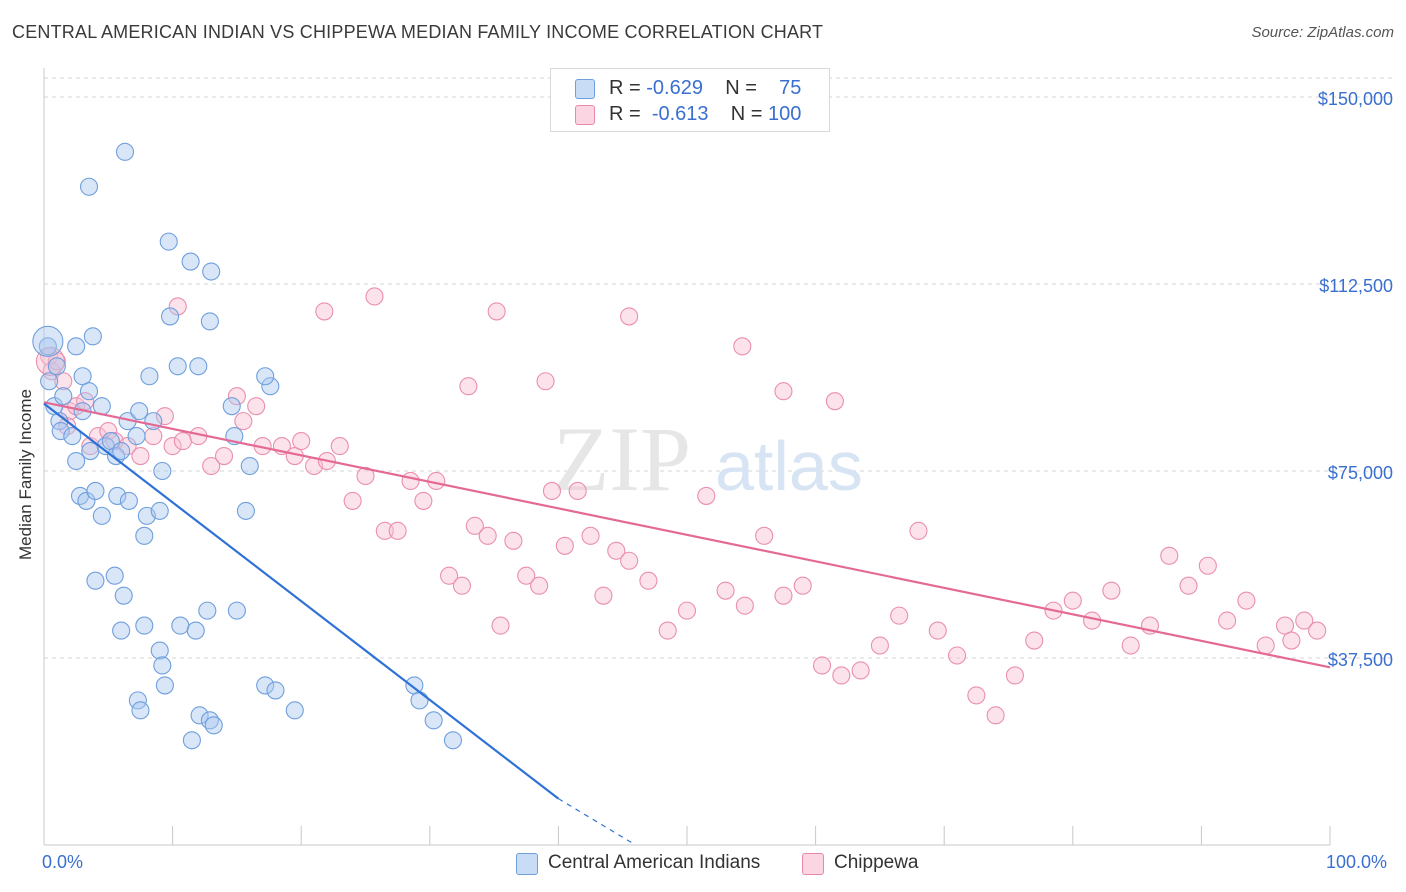  I want to click on x-axis-max-label: 100.0%, so click(1357, 862).